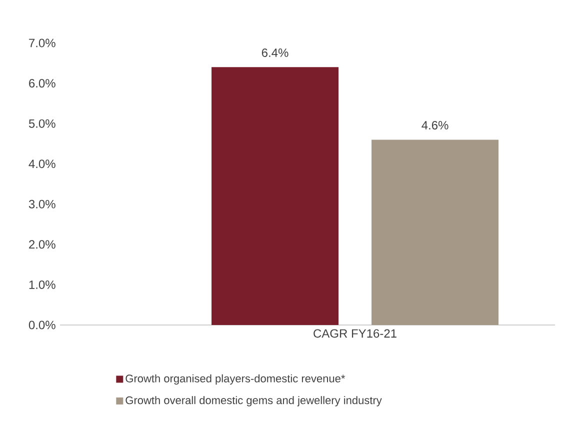 The image size is (570, 439). Describe the element at coordinates (355, 333) in the screenshot. I see `x-tick-label: CAGR FY16-21` at that location.